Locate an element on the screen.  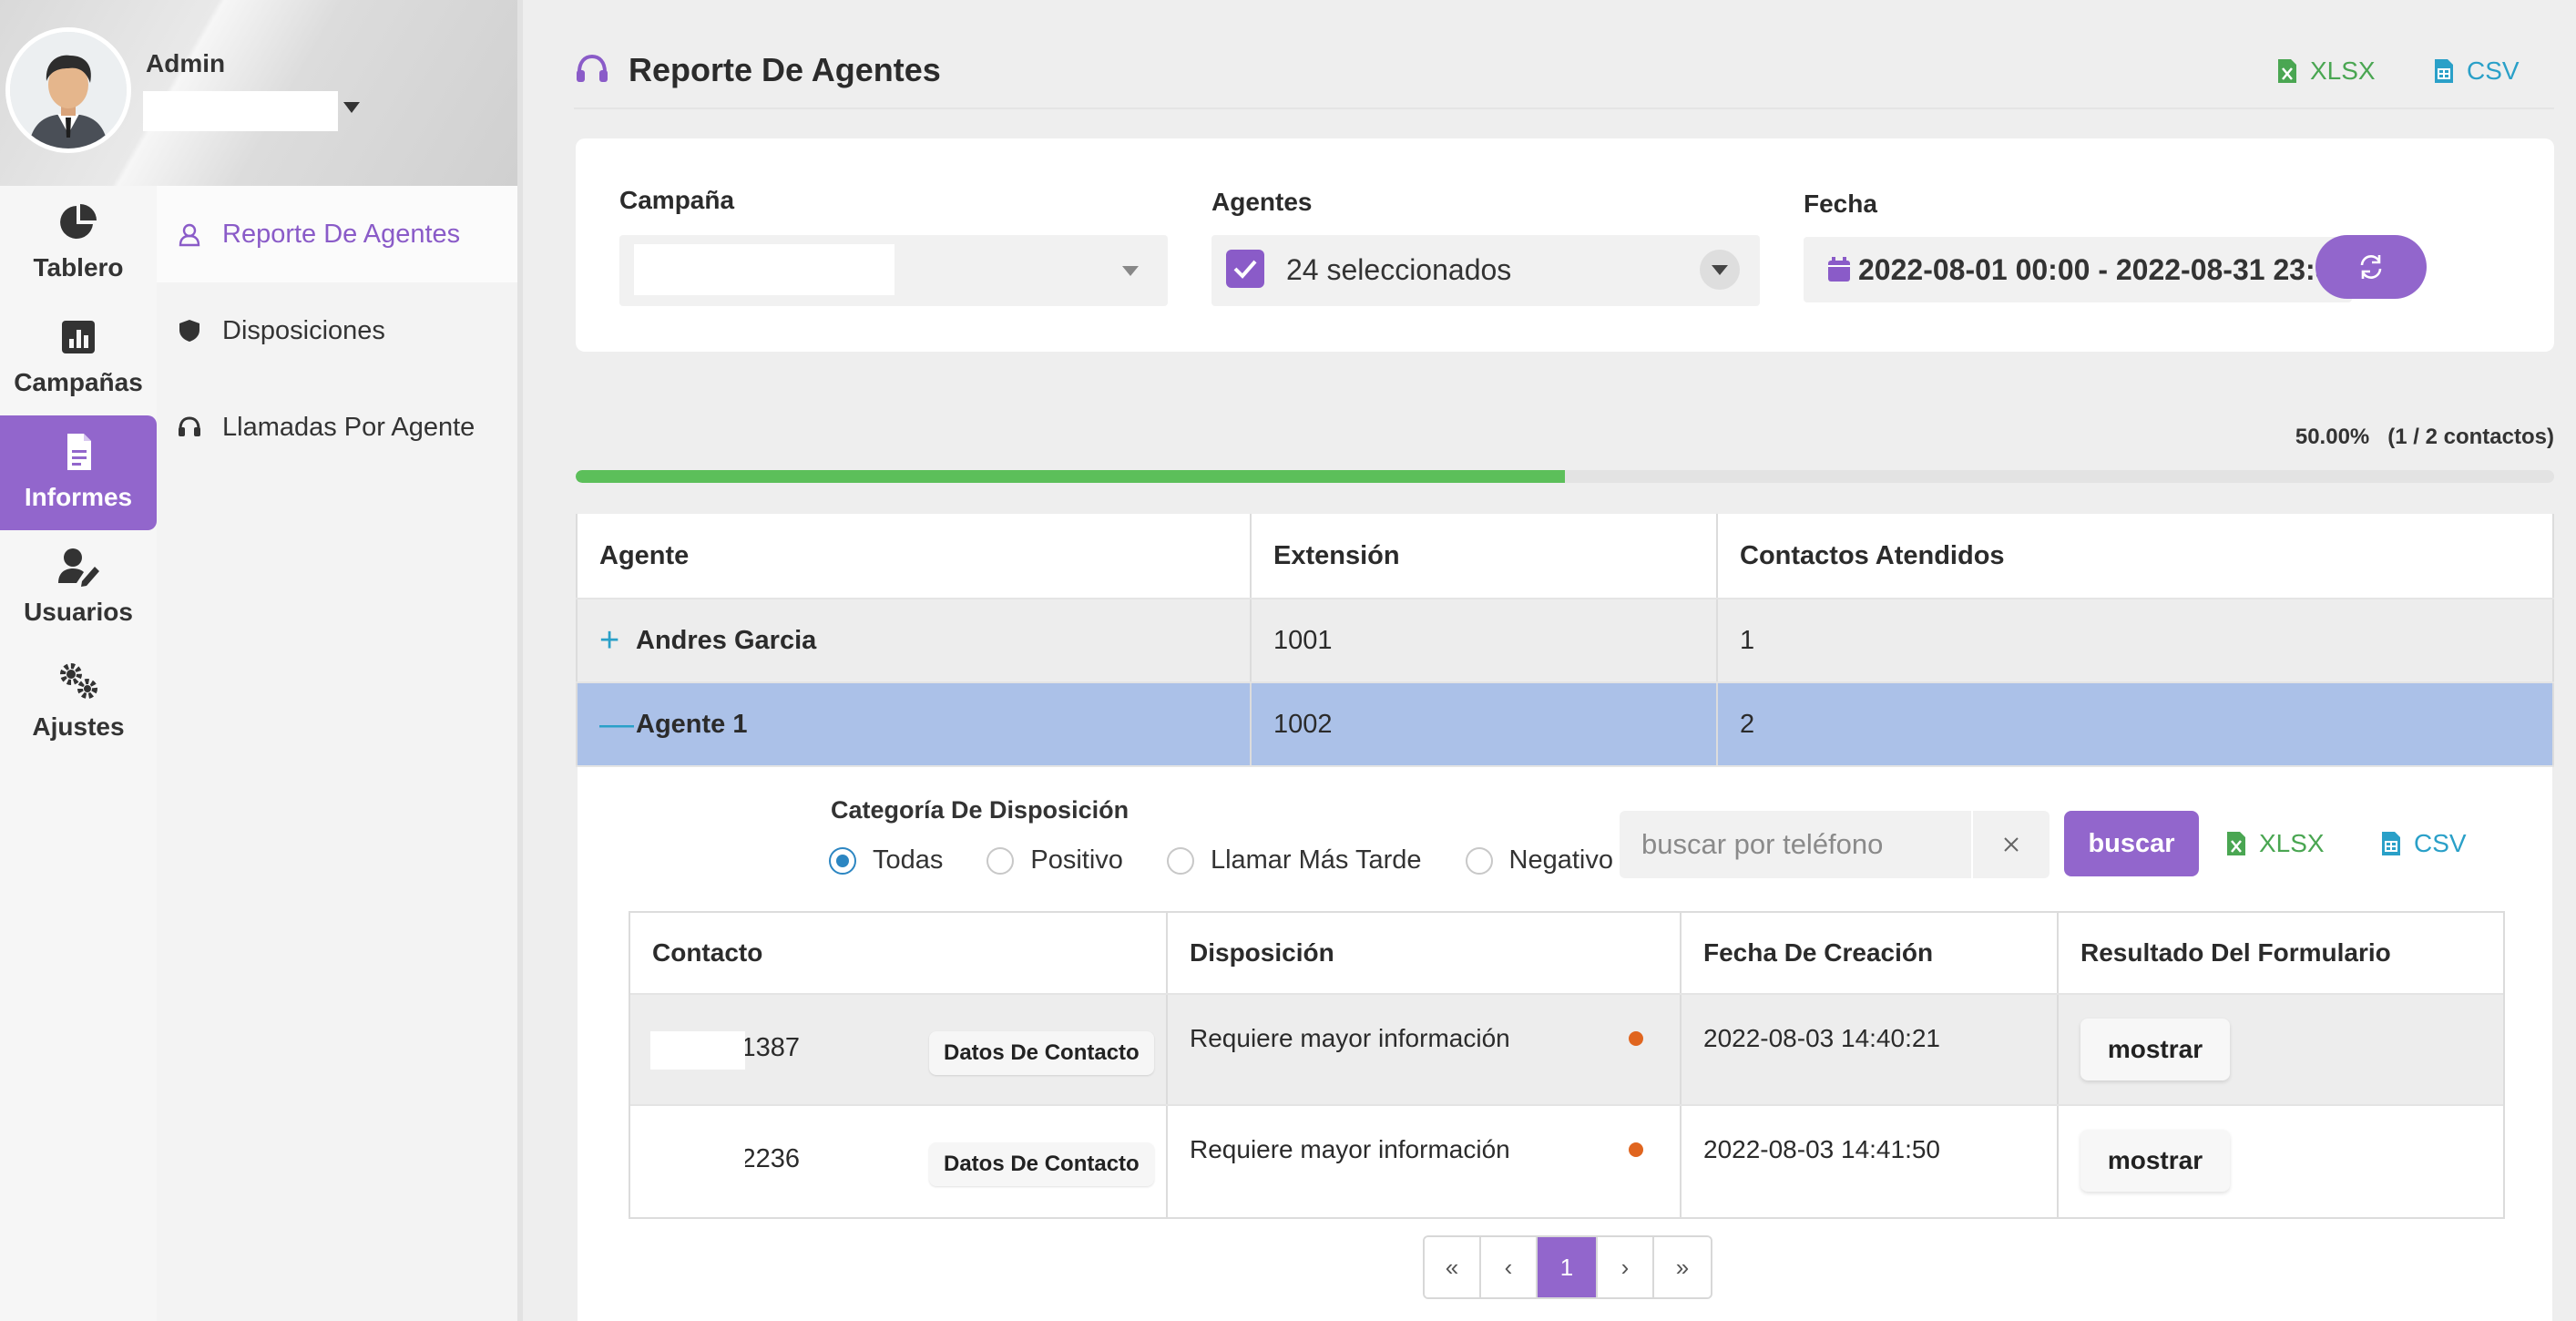
contacts-cell: 1 is located at coordinates (2136, 640).